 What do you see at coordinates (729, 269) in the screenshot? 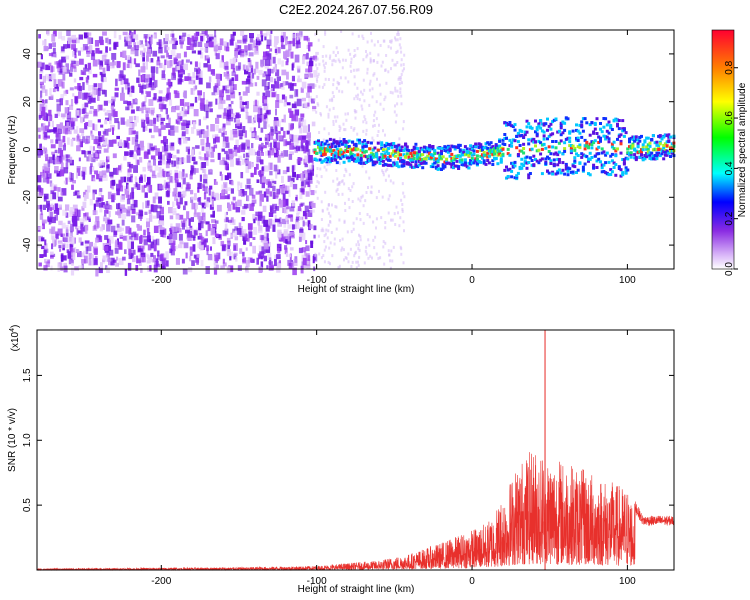
I see `colorbar-tick-label: 0.0` at bounding box center [729, 269].